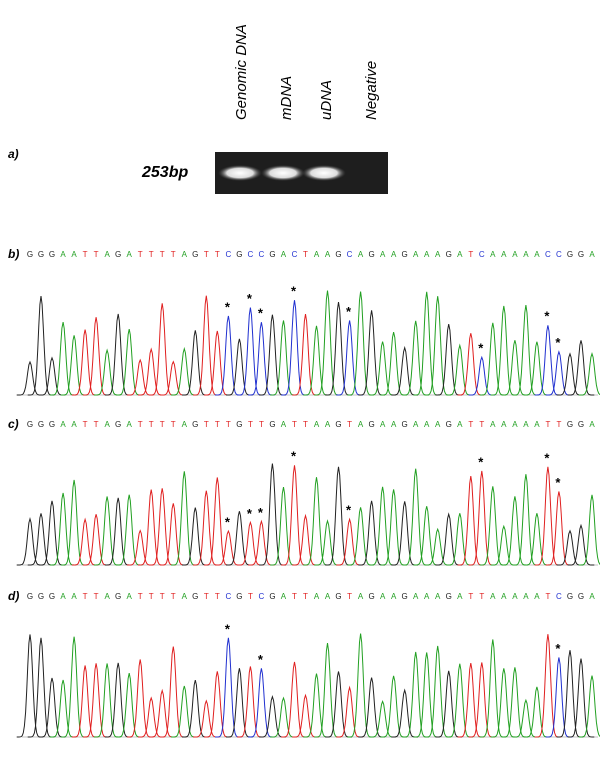 Image resolution: width=600 pixels, height=760 pixels. What do you see at coordinates (326, 100) in the screenshot?
I see `lane-label: uDNA` at bounding box center [326, 100].